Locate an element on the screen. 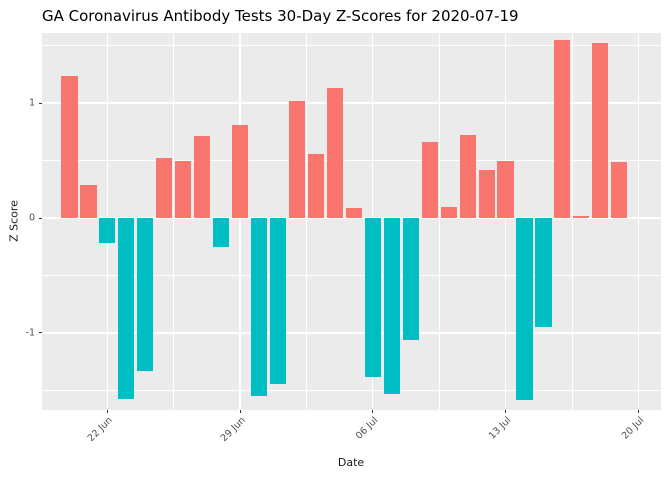 The image size is (672, 480). x-tick-label: 29 Jun is located at coordinates (233, 429).